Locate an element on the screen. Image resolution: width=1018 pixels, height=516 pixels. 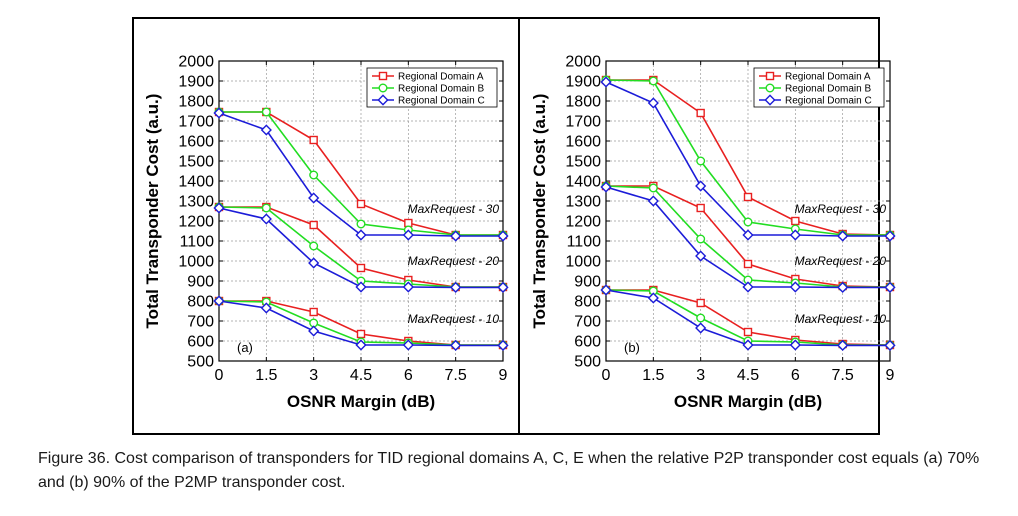
y-tick-label: 1000 is located at coordinates (196, 262).